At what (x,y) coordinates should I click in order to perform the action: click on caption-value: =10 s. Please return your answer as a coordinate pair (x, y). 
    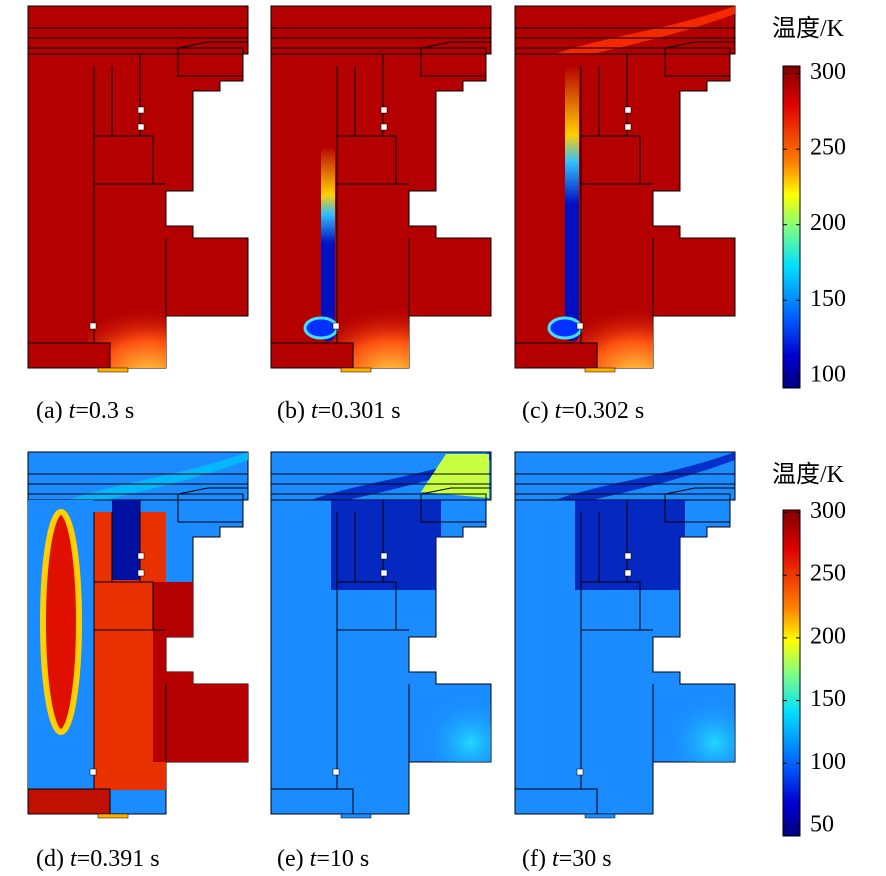
    Looking at the image, I should click on (342, 859).